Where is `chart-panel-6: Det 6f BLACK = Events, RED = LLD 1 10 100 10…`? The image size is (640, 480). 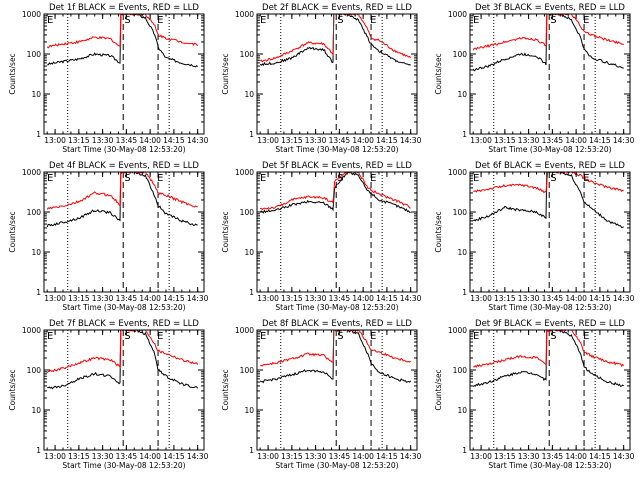
chart-panel-6: Det 6f BLACK = Events, RED = LLD 1 10 100 10… is located at coordinates (534, 236).